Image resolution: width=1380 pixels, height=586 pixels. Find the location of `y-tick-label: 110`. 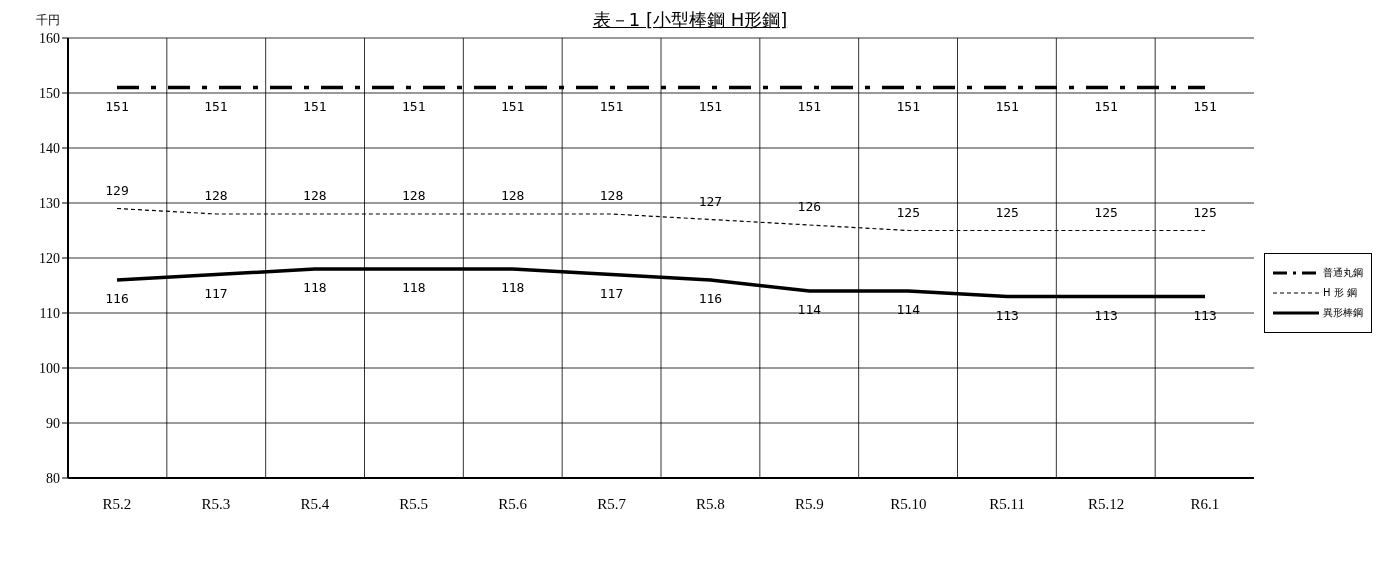

y-tick-label: 110 is located at coordinates (49, 313).